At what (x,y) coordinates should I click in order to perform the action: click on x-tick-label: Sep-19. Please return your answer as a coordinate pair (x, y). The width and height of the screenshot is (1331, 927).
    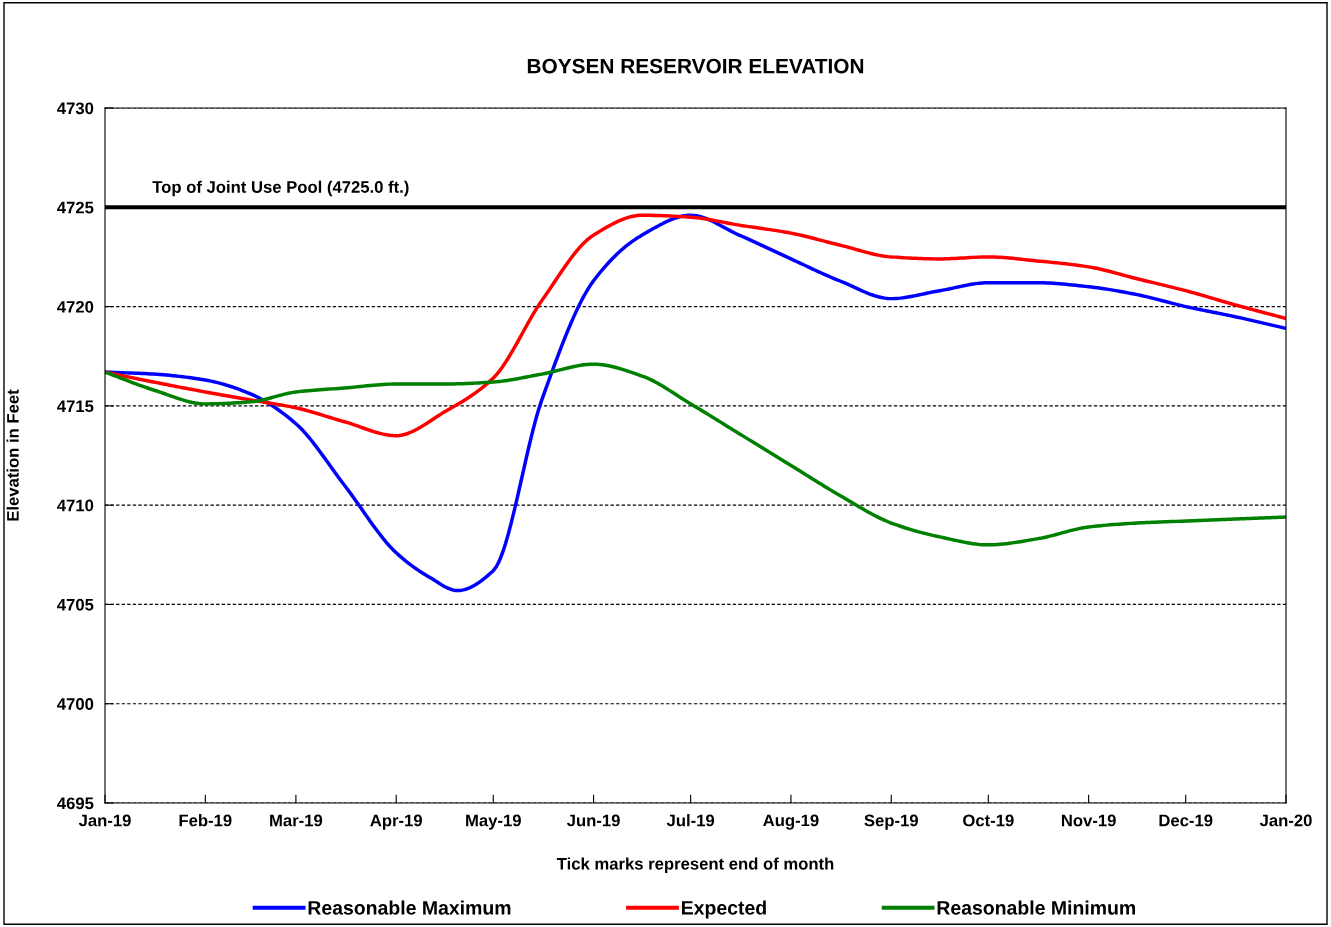
    Looking at the image, I should click on (891, 822).